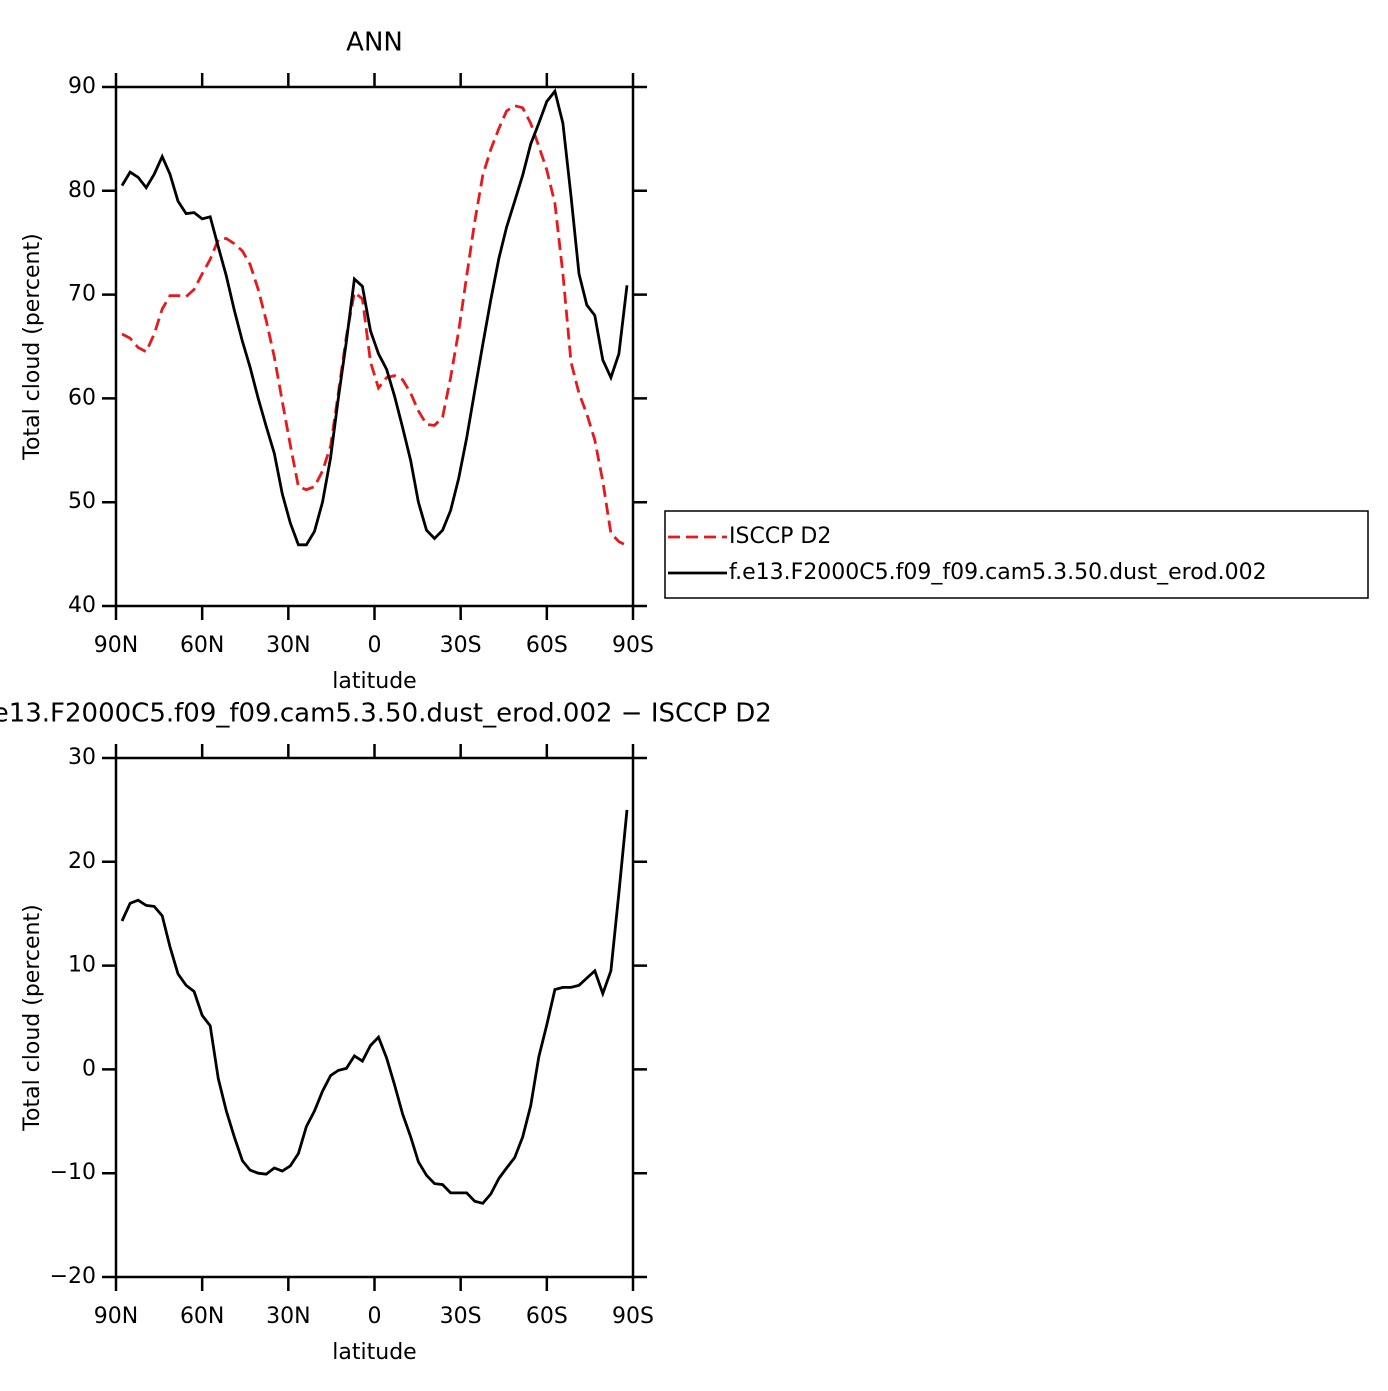 Image resolution: width=1388 pixels, height=1391 pixels. What do you see at coordinates (82, 861) in the screenshot?
I see `y-tick-label: 20` at bounding box center [82, 861].